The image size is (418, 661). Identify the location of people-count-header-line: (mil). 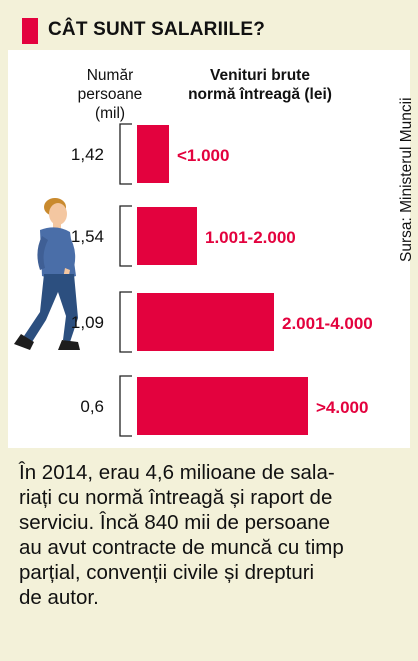
(110, 113).